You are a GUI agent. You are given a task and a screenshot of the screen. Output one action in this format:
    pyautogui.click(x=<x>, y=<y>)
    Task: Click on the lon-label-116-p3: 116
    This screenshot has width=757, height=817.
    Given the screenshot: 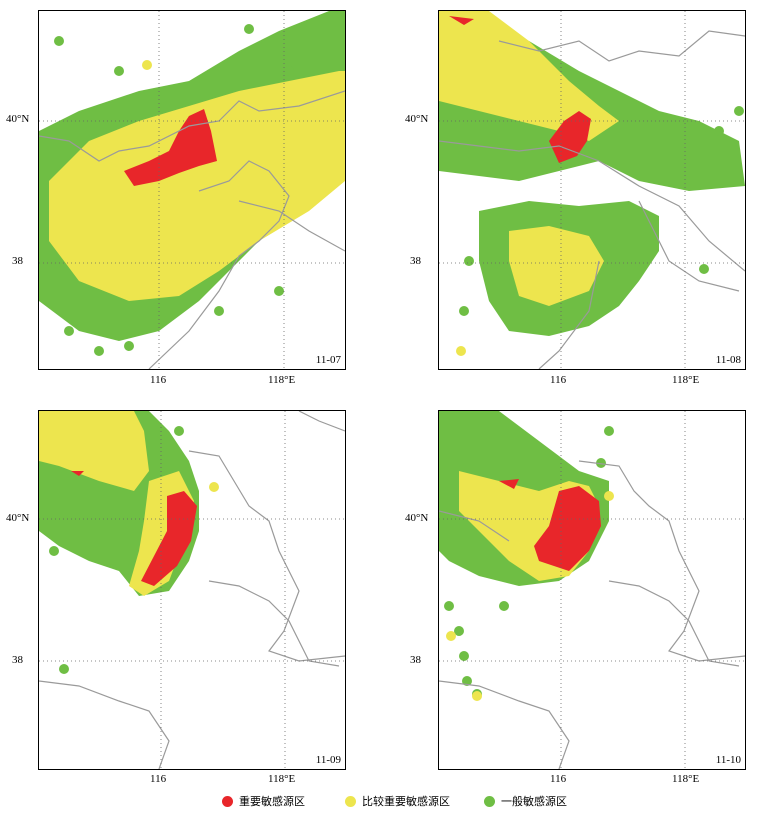 What is the action you would take?
    pyautogui.click(x=158, y=779)
    